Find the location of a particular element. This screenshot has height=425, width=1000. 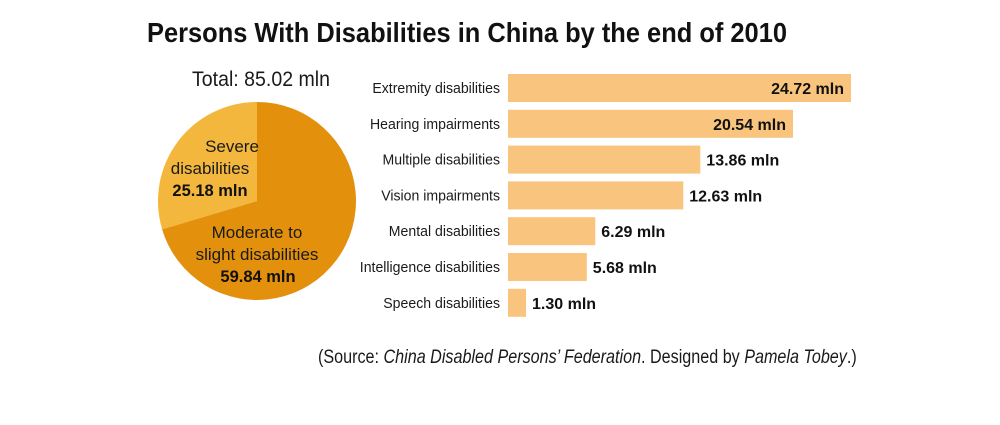

source-prefix: (Source: is located at coordinates (351, 357).